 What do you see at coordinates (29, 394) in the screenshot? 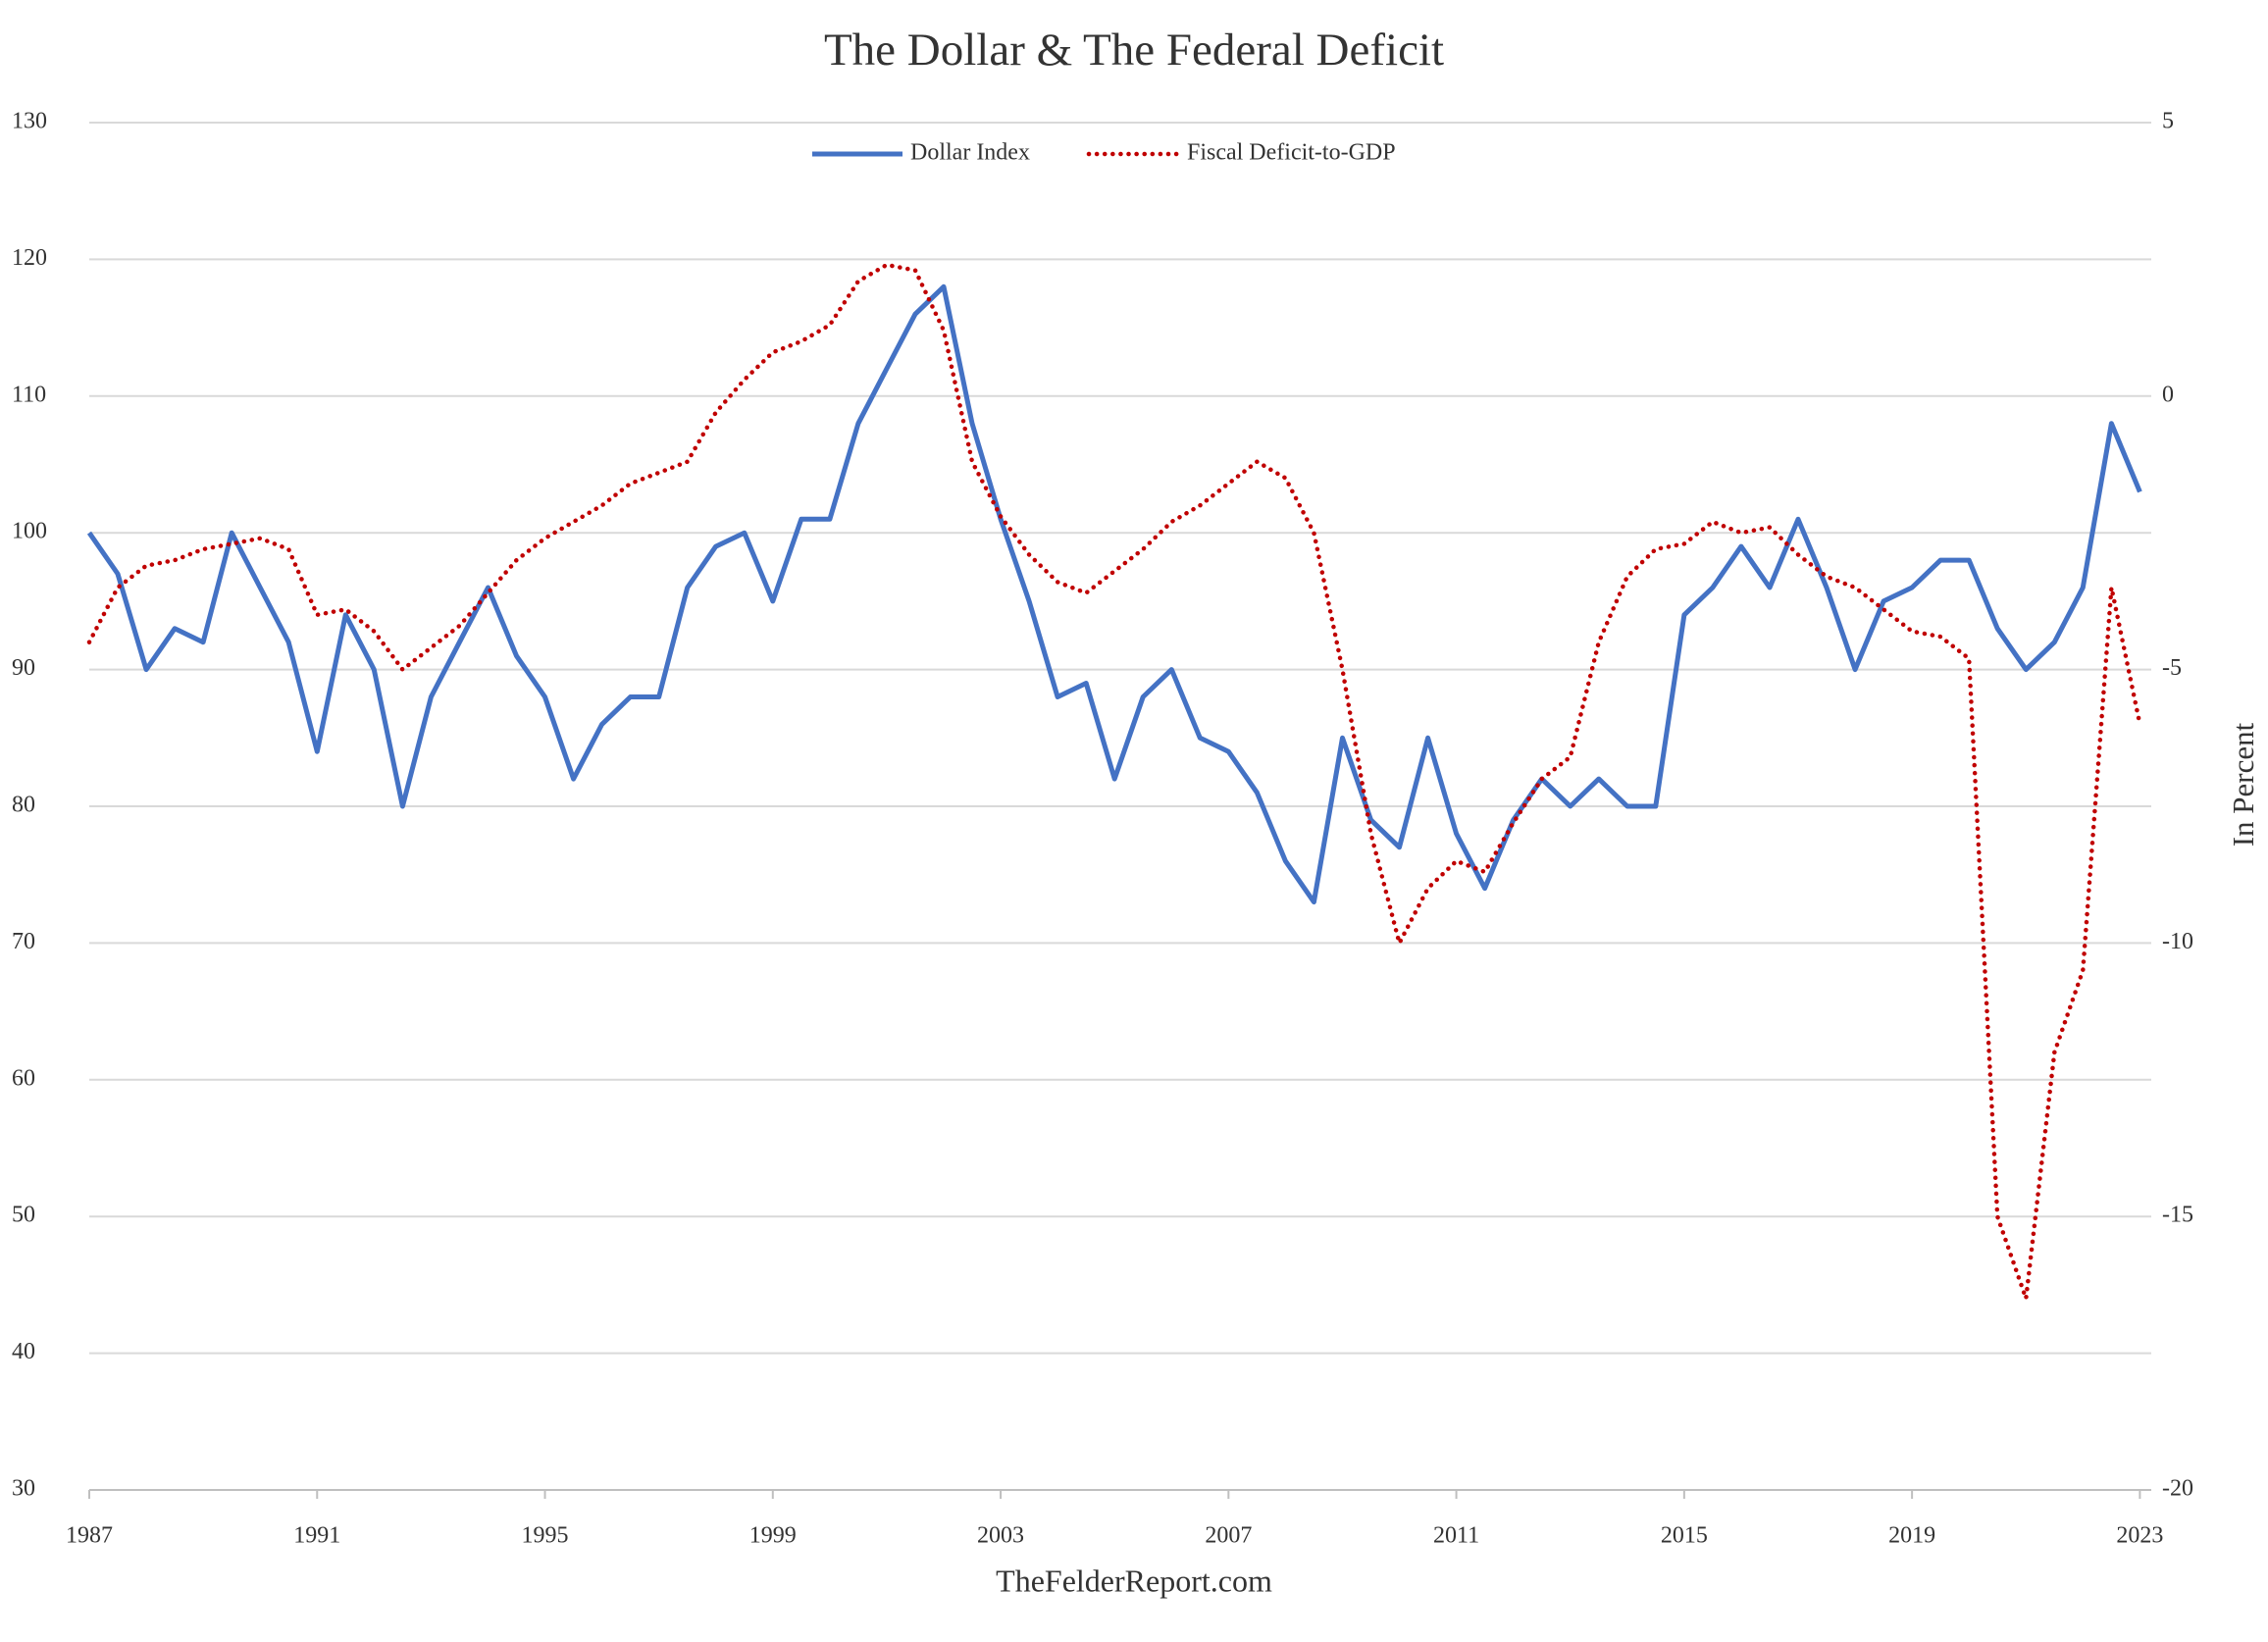
I see `y-tick-label: 110` at bounding box center [29, 394].